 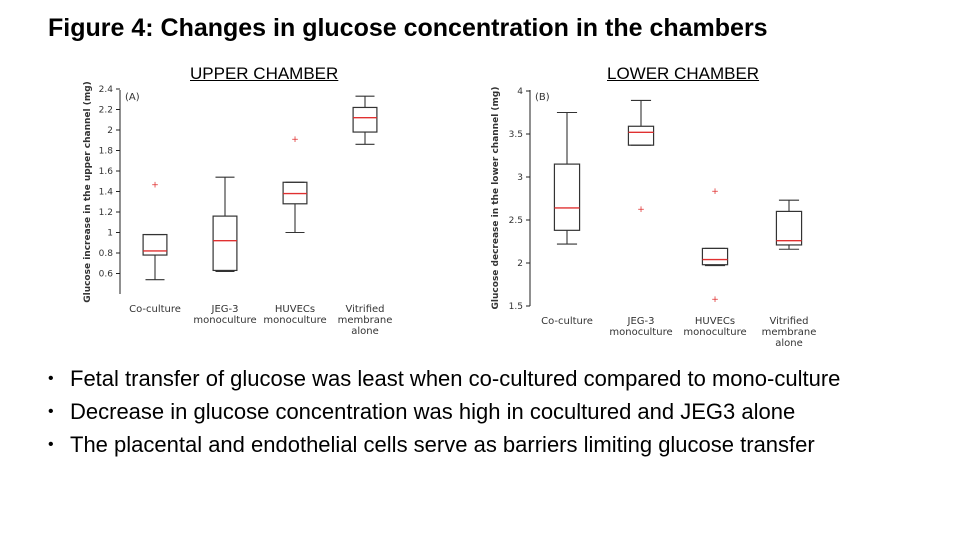 I want to click on y-tick-label: 1, so click(x=110, y=234).